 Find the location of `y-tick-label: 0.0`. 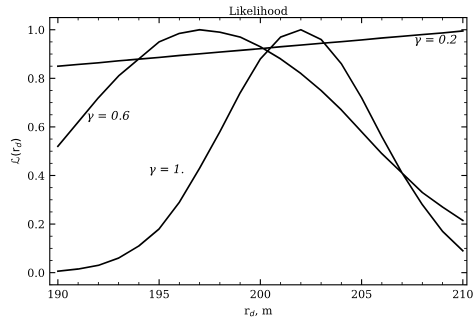

y-tick-label: 0.0 is located at coordinates (36, 273).